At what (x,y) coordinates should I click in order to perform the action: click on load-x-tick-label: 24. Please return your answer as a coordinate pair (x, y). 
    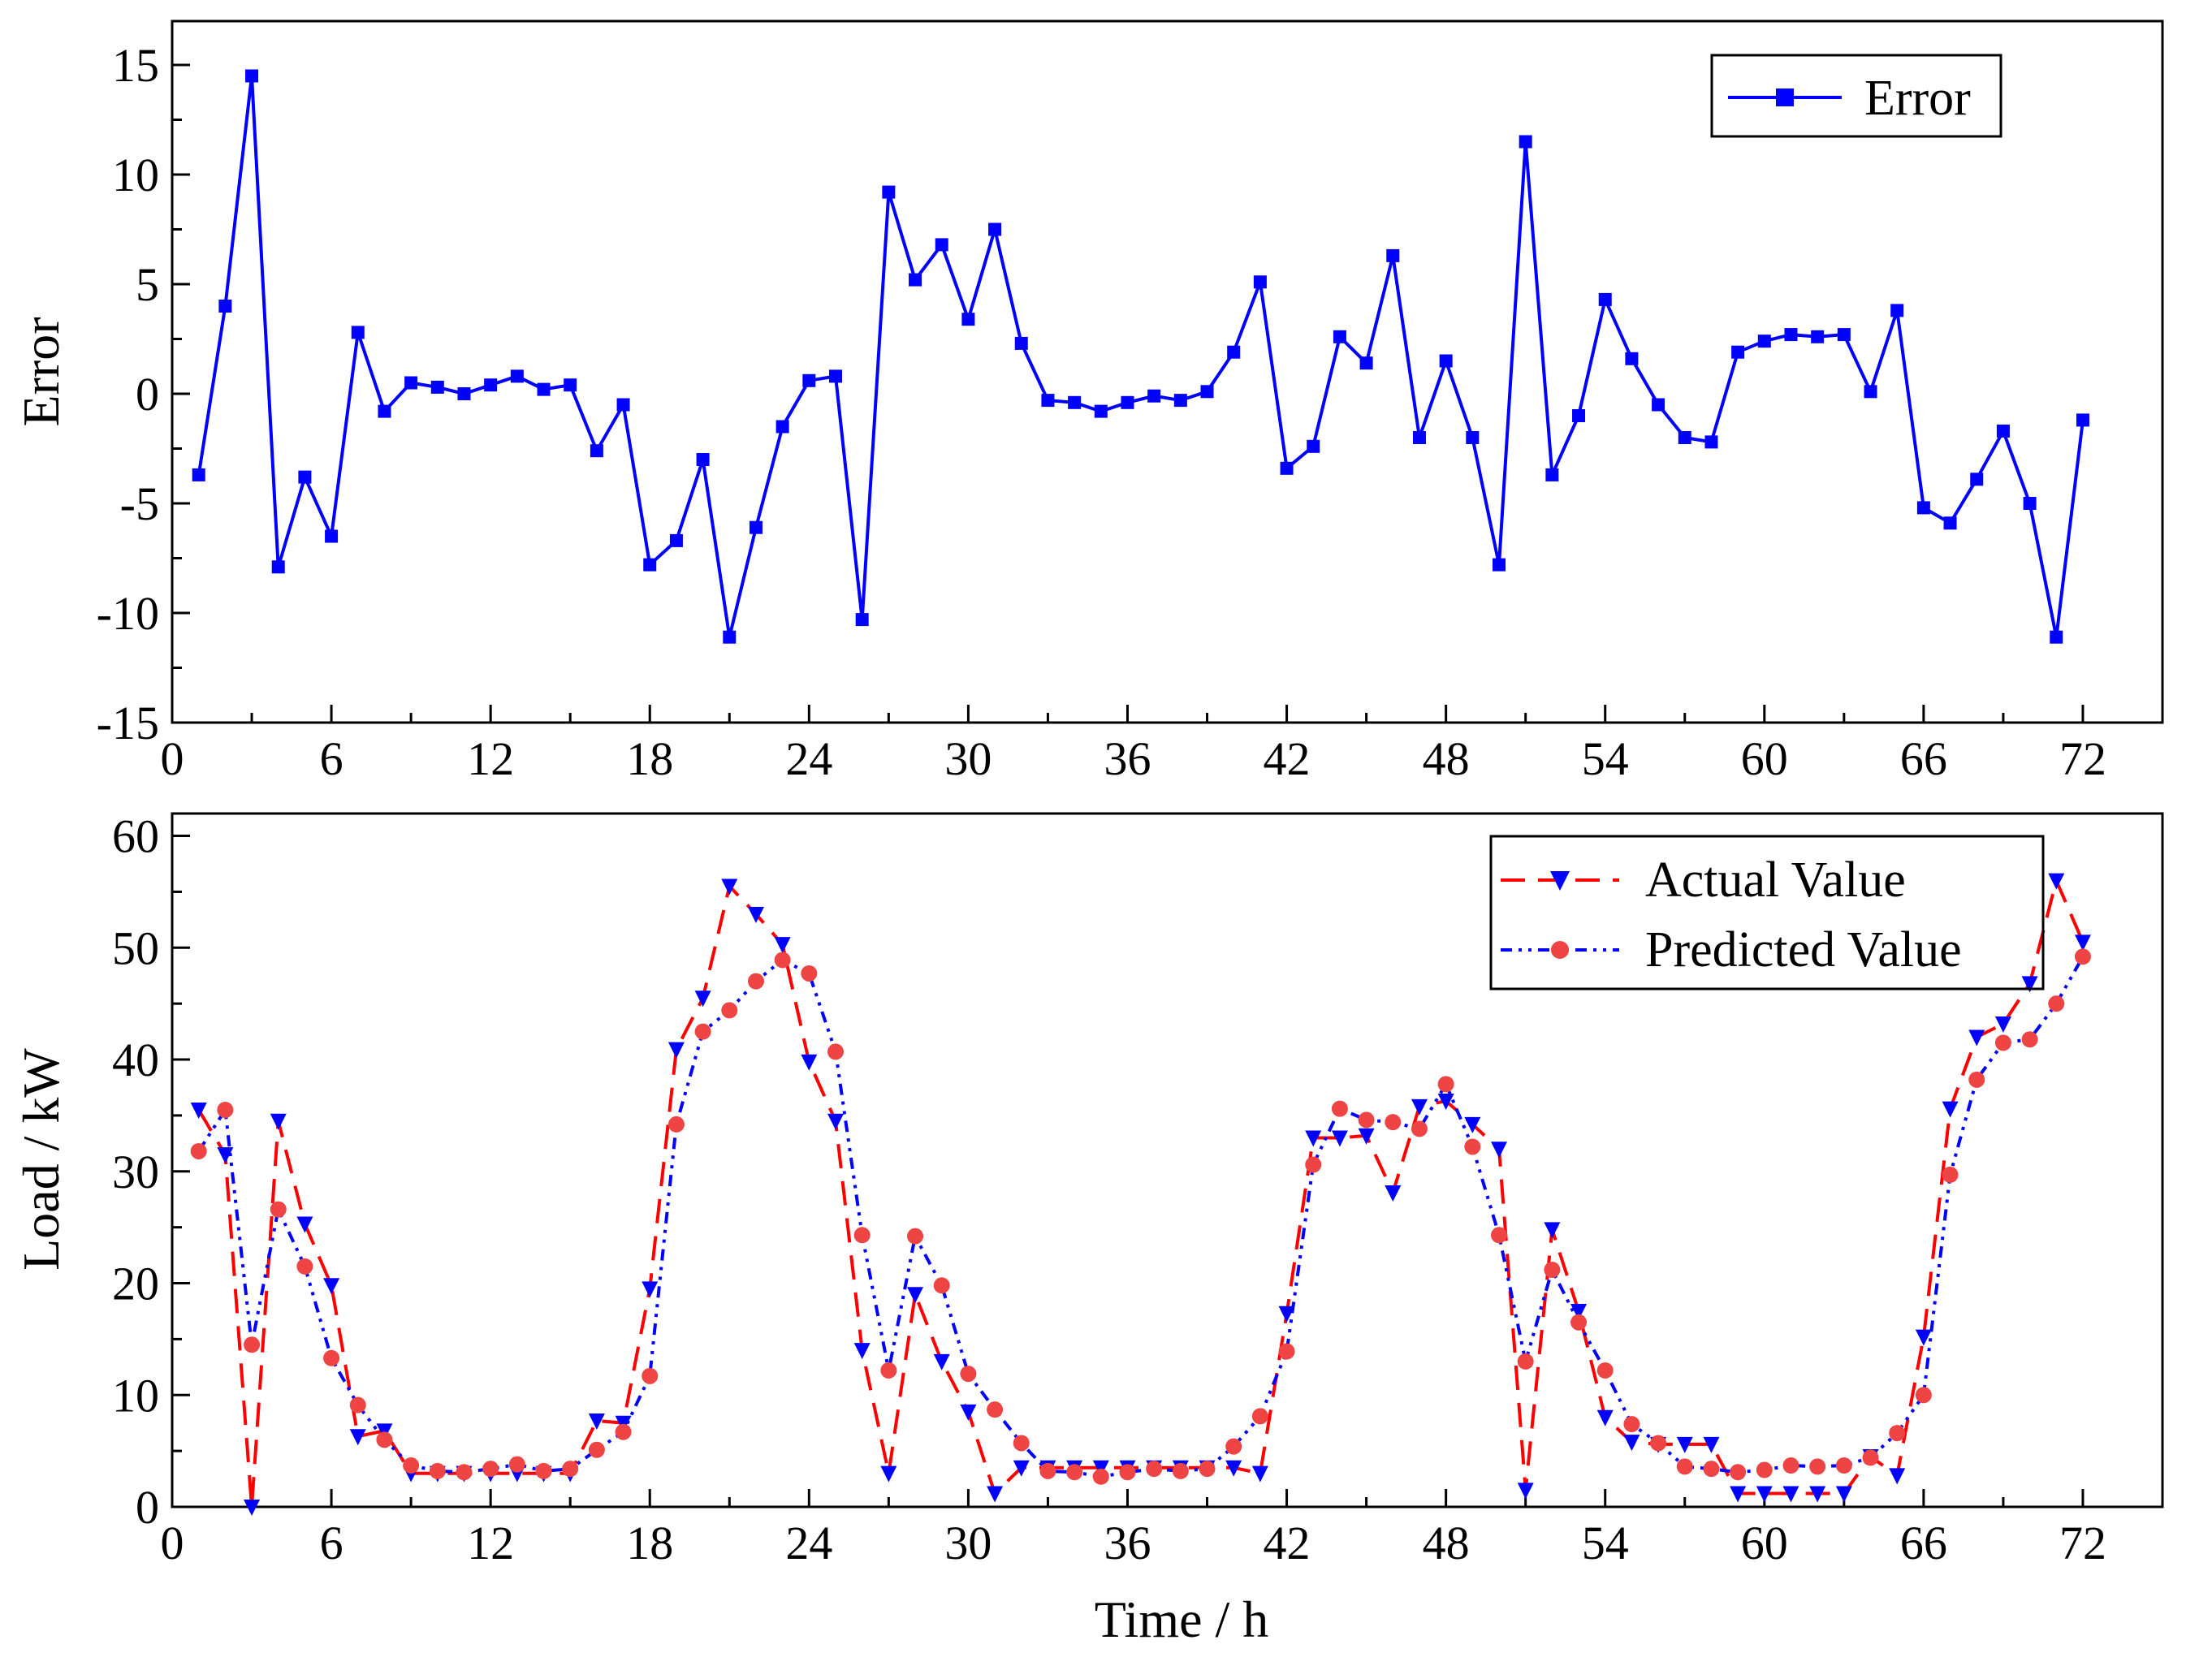
    Looking at the image, I should click on (808, 1543).